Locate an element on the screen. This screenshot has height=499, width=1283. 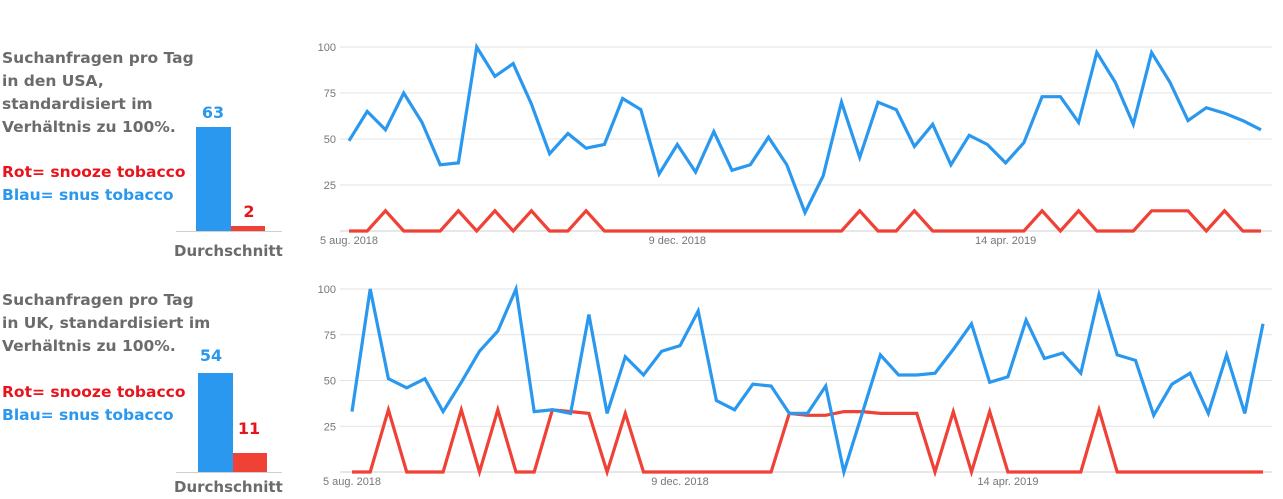
caption-line: in den USA, is located at coordinates (53, 81).